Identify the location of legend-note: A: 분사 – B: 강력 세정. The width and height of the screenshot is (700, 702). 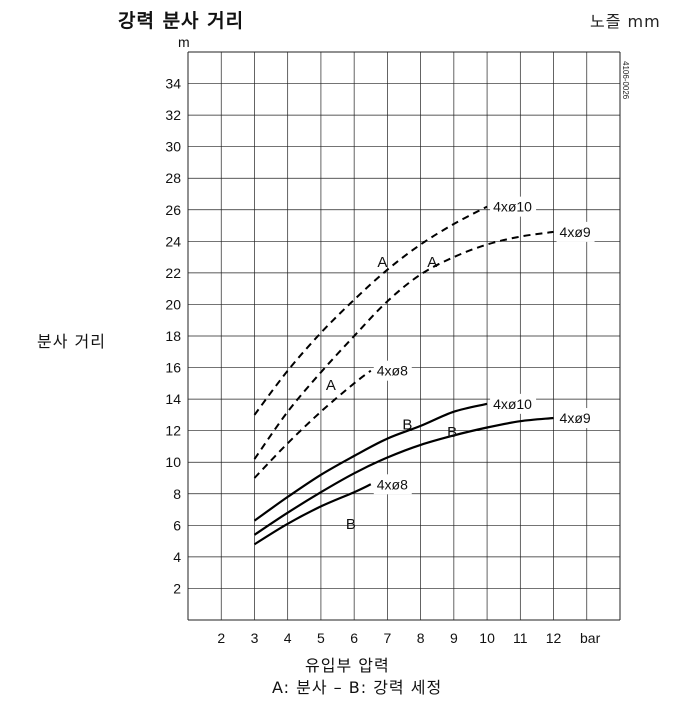
(357, 687).